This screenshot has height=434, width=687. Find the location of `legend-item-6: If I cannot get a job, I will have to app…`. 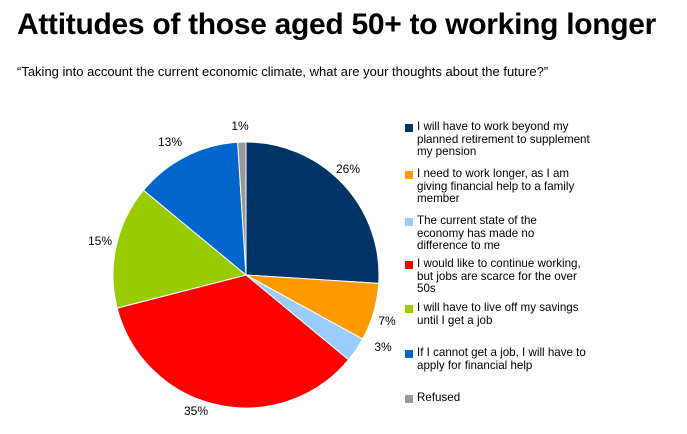

legend-item-6: If I cannot get a job, I will have to app… is located at coordinates (506, 359).